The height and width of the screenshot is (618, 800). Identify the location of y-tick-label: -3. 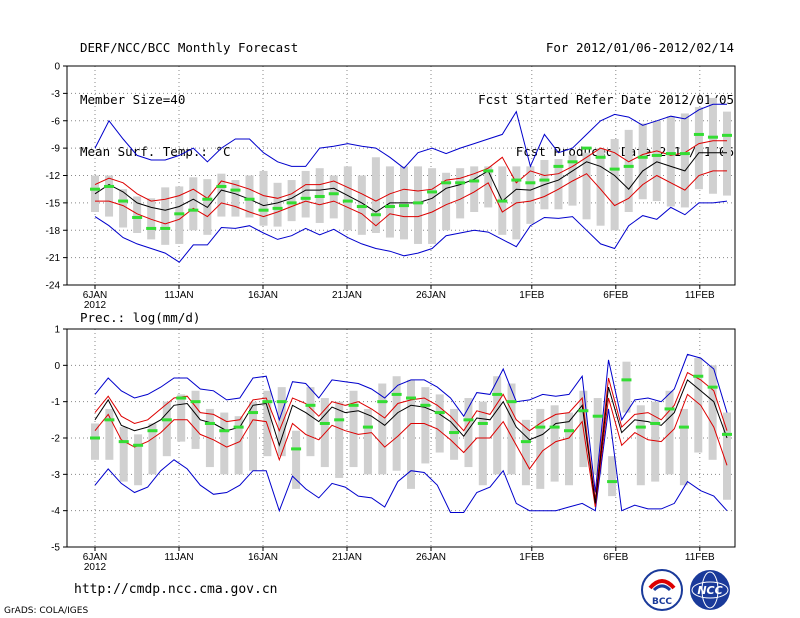
(55, 94).